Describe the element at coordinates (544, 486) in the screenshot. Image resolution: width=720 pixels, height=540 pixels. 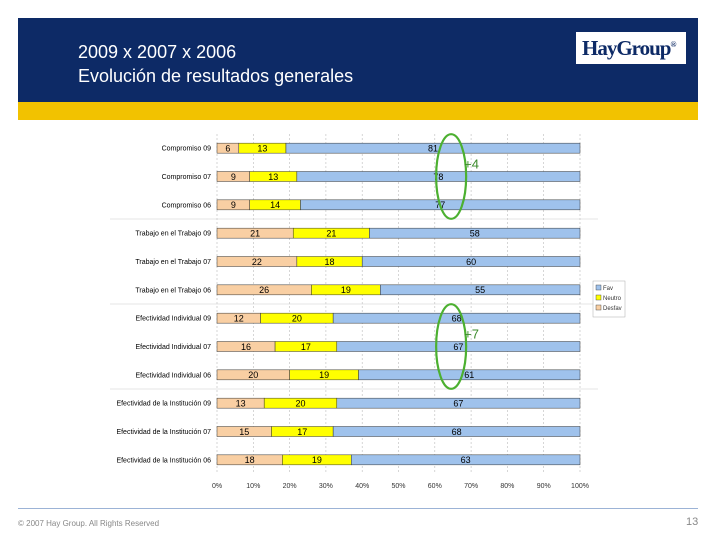
I see `x-tick-label: 90%` at that location.